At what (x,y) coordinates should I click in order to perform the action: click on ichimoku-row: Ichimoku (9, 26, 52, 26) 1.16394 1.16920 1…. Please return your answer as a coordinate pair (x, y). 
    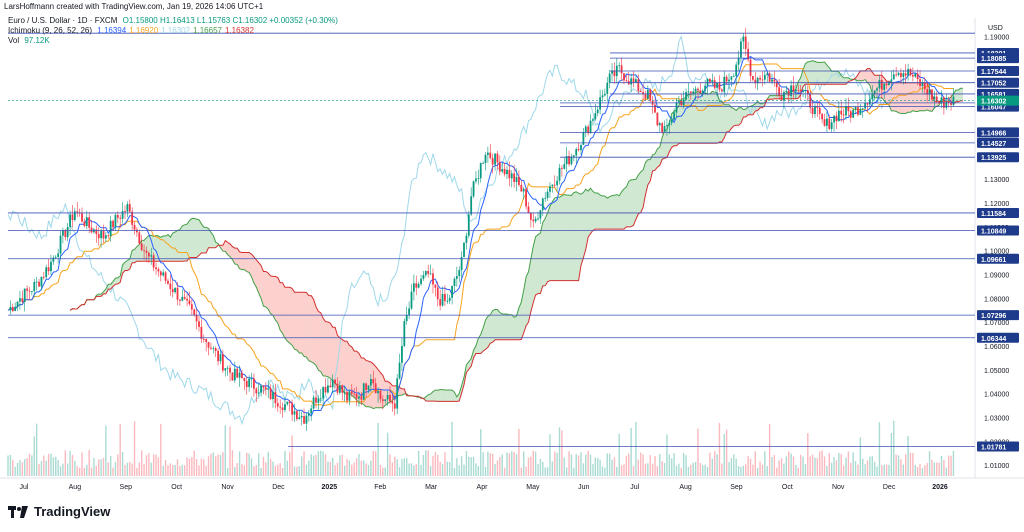
    Looking at the image, I should click on (173, 31).